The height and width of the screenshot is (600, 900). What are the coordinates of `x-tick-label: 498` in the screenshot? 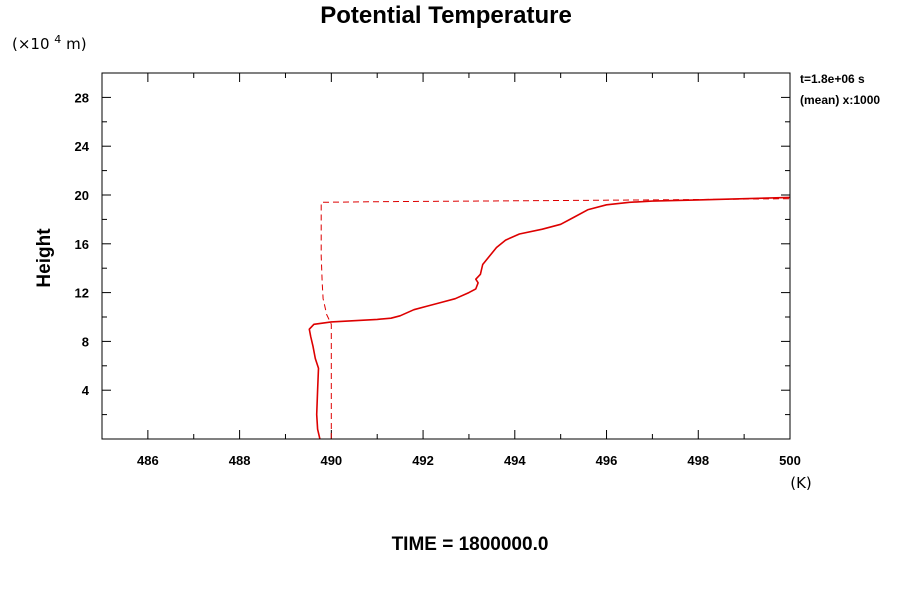 It's located at (698, 460).